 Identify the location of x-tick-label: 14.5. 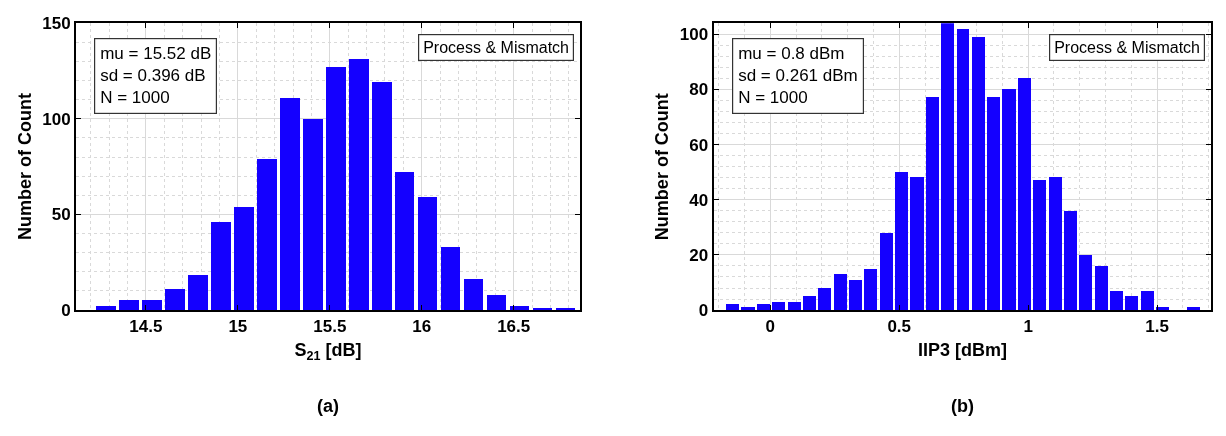
(146, 327).